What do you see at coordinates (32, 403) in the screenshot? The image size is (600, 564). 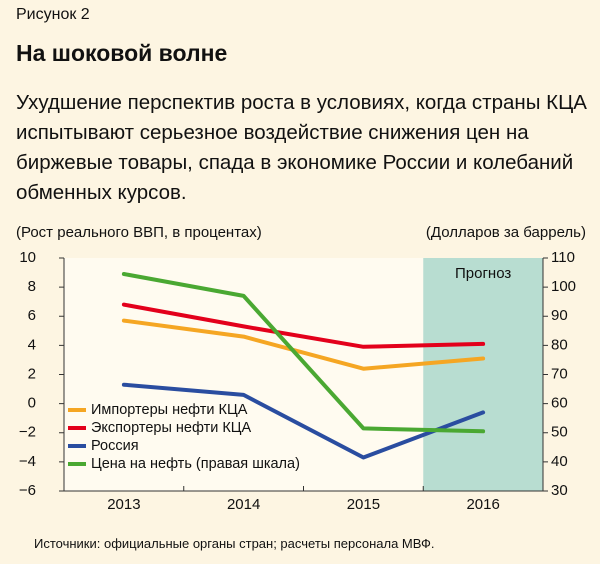 I see `left-tick-label: 0` at bounding box center [32, 403].